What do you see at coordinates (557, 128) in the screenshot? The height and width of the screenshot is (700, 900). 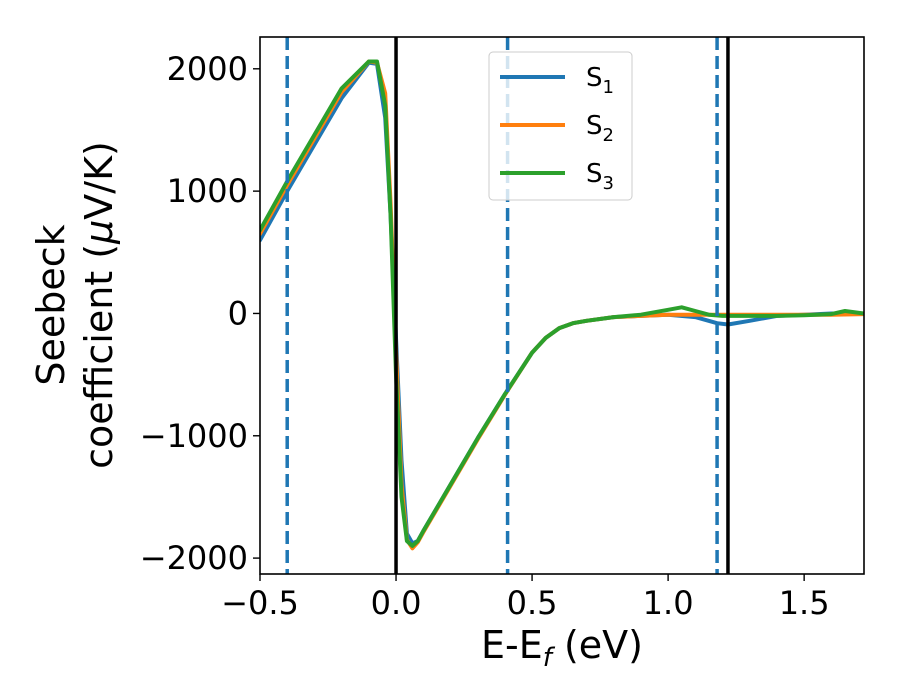 I see `legend-entries: S1 S2 S3` at bounding box center [557, 128].